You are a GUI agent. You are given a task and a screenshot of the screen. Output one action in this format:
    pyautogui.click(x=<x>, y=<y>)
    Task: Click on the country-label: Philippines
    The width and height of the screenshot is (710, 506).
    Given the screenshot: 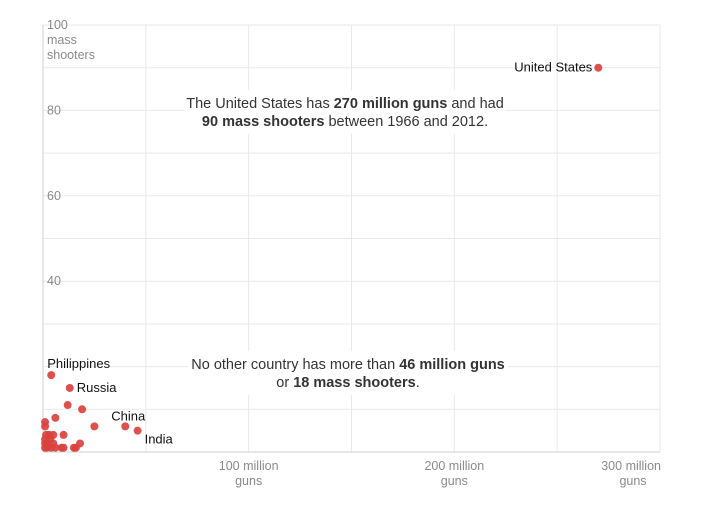 What is the action you would take?
    pyautogui.click(x=78, y=363)
    